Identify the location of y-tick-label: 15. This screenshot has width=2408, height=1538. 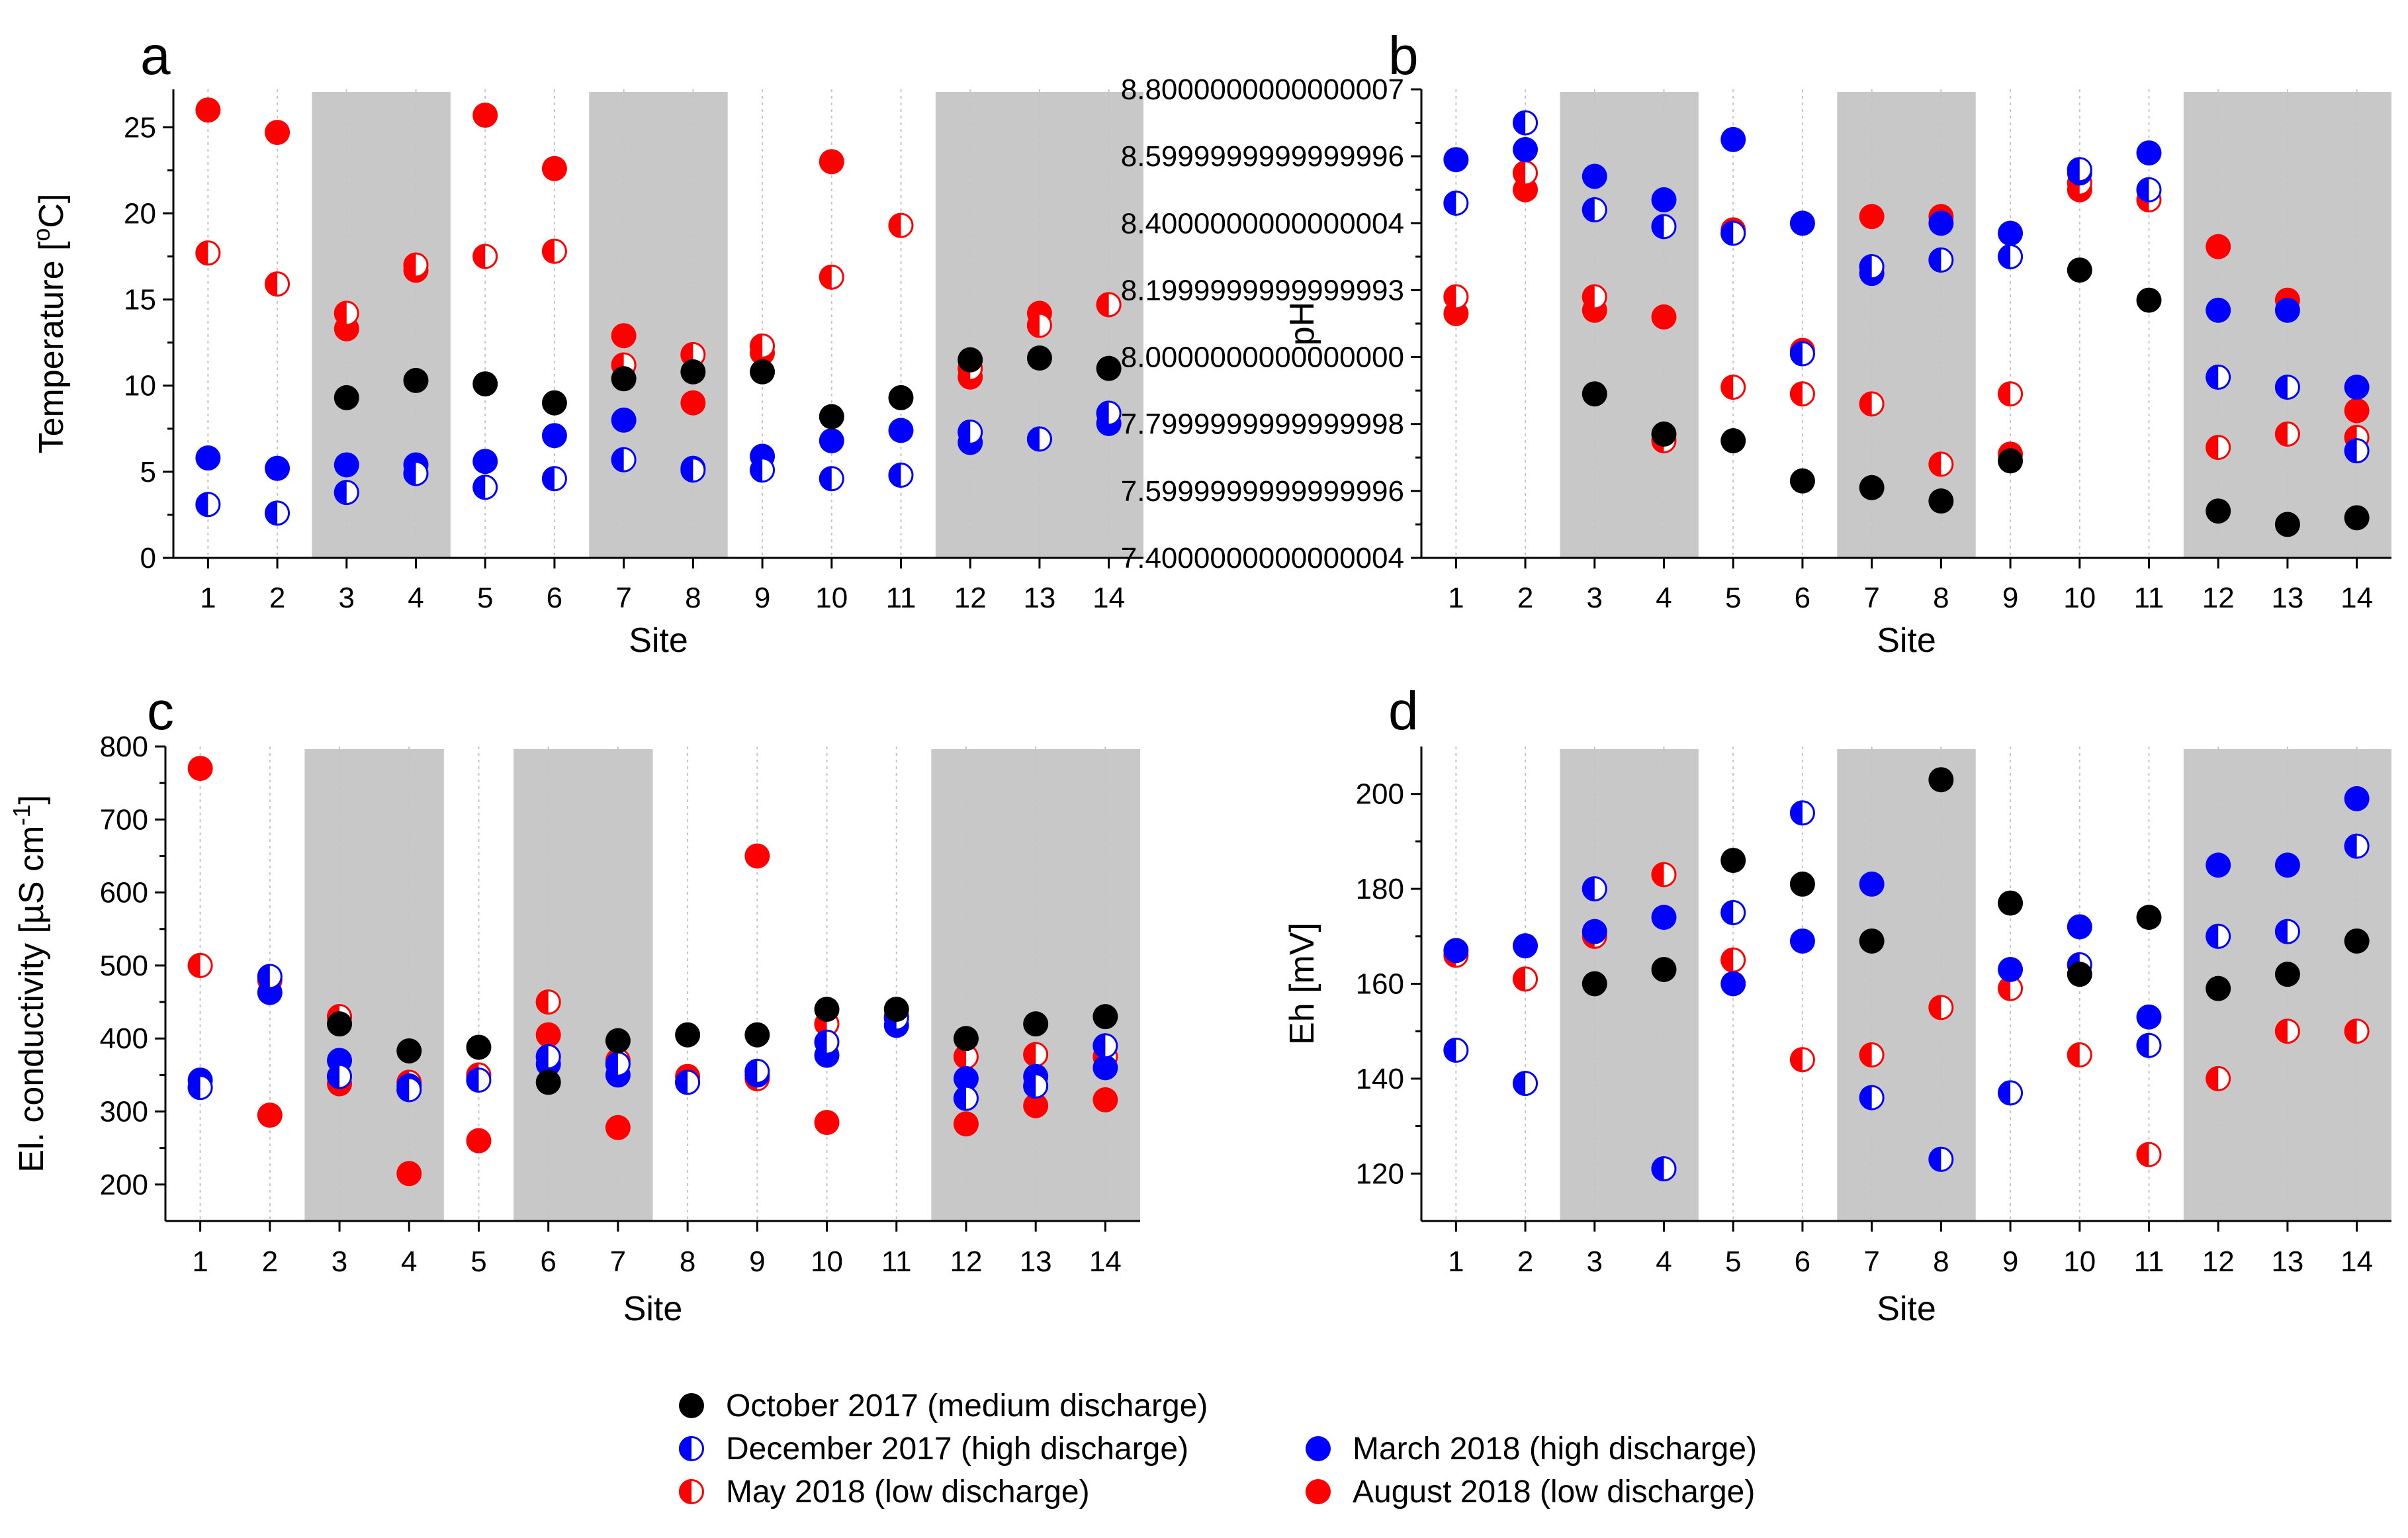
(140, 300).